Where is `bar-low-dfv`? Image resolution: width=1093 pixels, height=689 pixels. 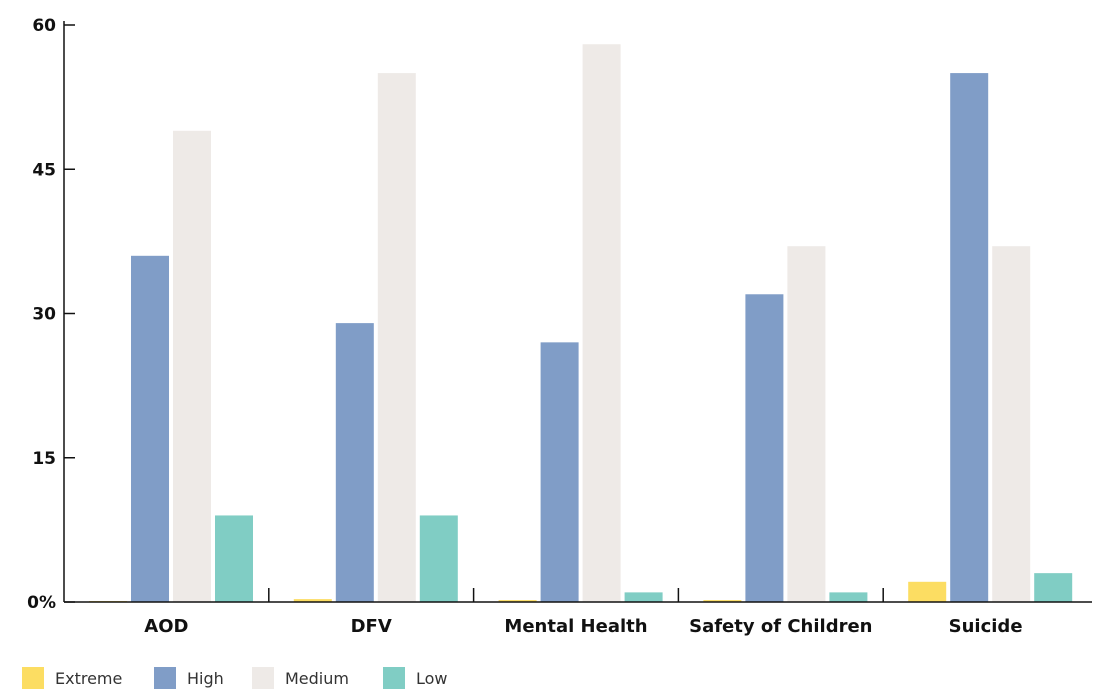
bar-low-dfv is located at coordinates (438, 558).